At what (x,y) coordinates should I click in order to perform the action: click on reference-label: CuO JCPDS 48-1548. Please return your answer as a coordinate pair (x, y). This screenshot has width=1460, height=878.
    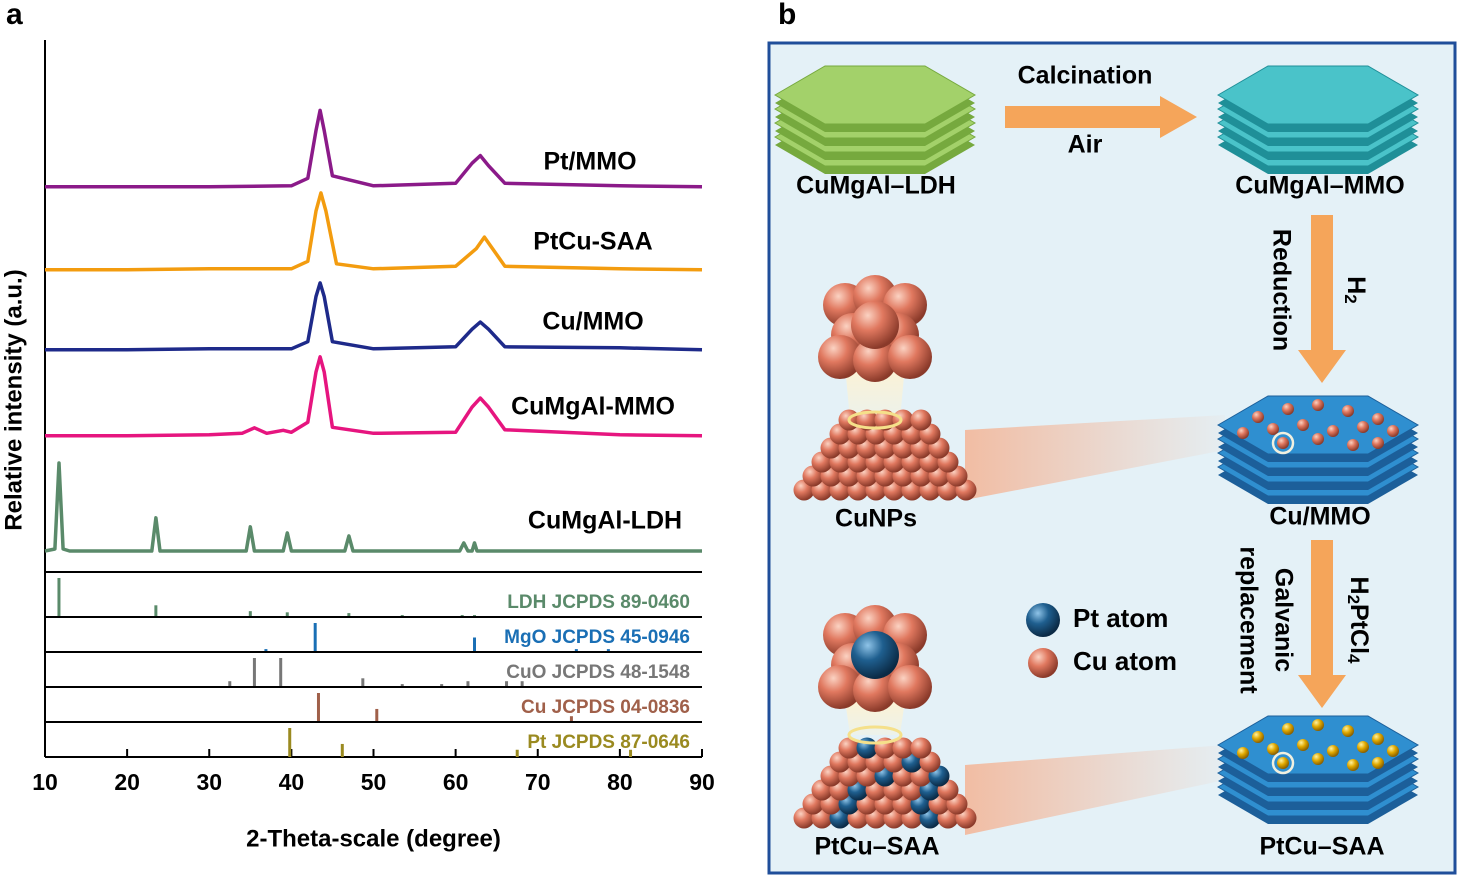
    Looking at the image, I should click on (598, 672).